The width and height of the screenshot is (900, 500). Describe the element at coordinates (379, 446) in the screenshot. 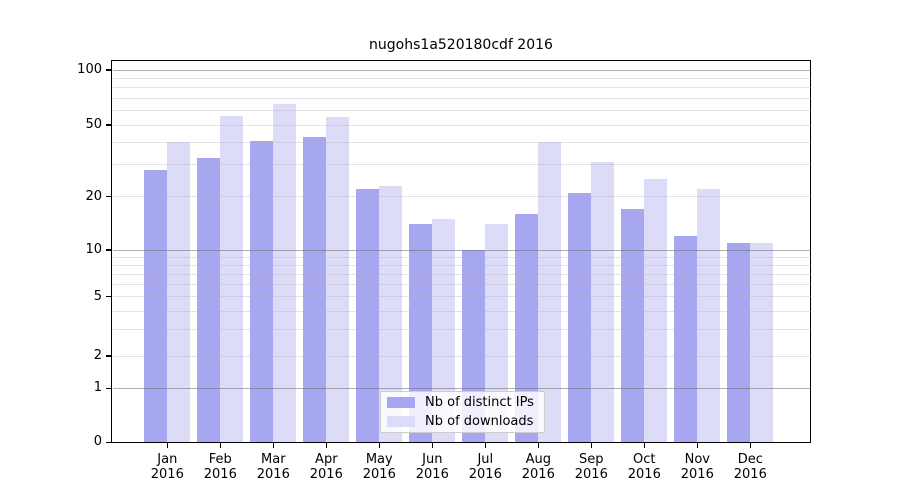

I see `x-tick-mark-may` at that location.